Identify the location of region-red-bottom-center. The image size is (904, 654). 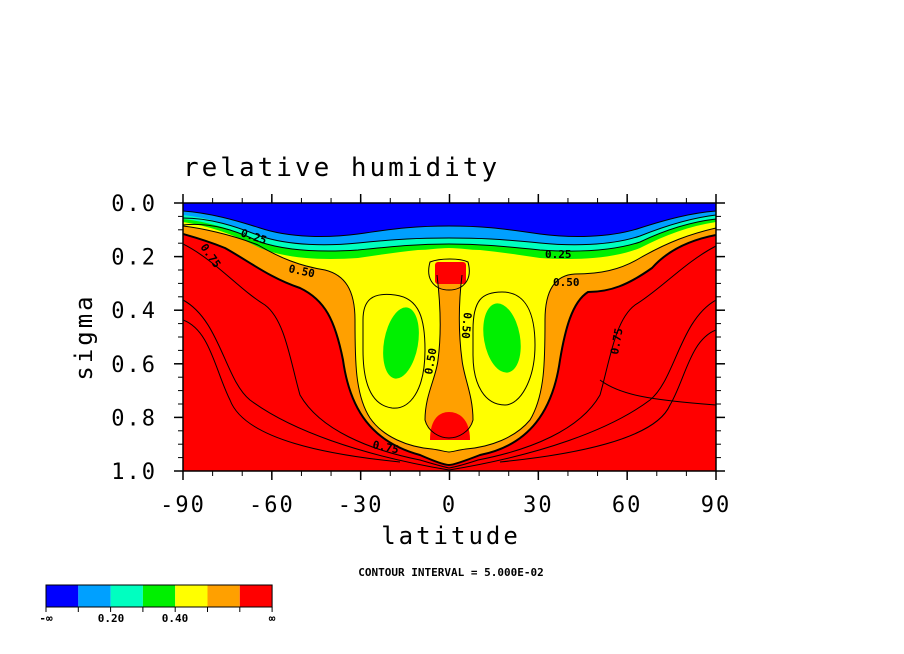
(450, 426).